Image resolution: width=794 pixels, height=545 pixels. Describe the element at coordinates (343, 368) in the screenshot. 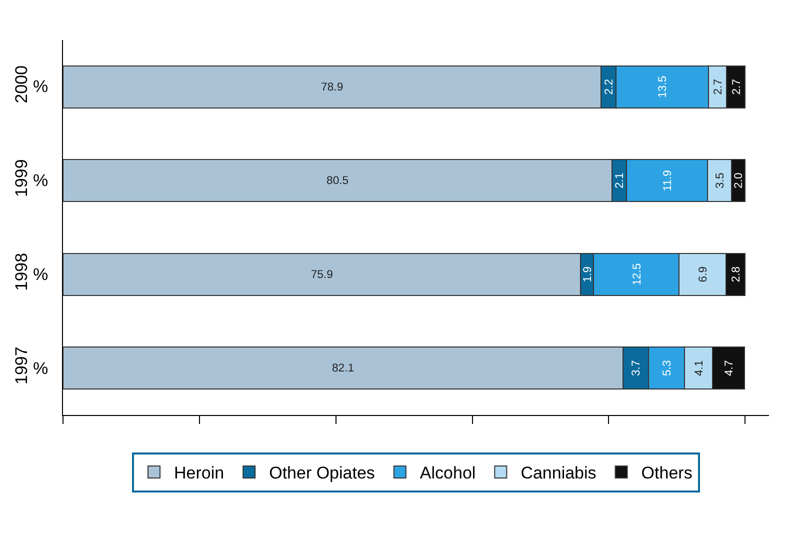

I see `data-label: 82.1` at that location.